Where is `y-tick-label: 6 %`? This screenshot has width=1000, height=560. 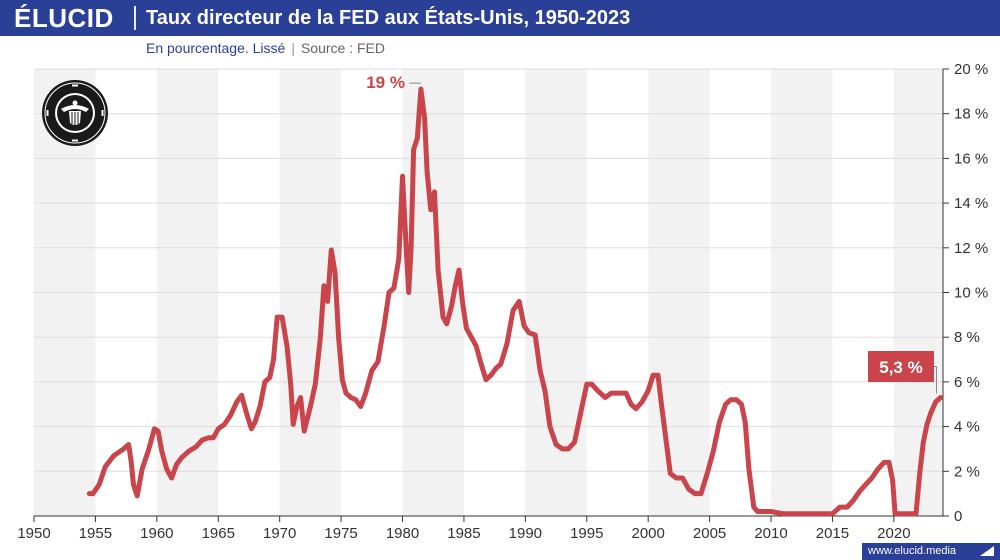 y-tick-label: 6 % is located at coordinates (967, 382).